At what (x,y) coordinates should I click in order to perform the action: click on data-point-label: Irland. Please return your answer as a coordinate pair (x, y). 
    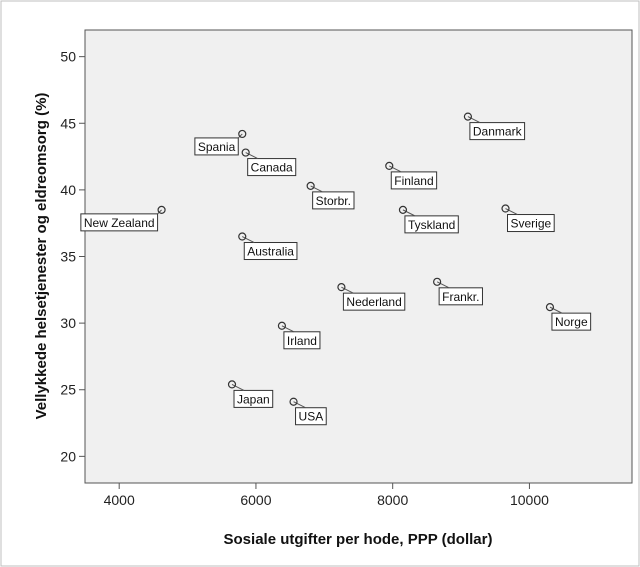
    Looking at the image, I should click on (302, 341).